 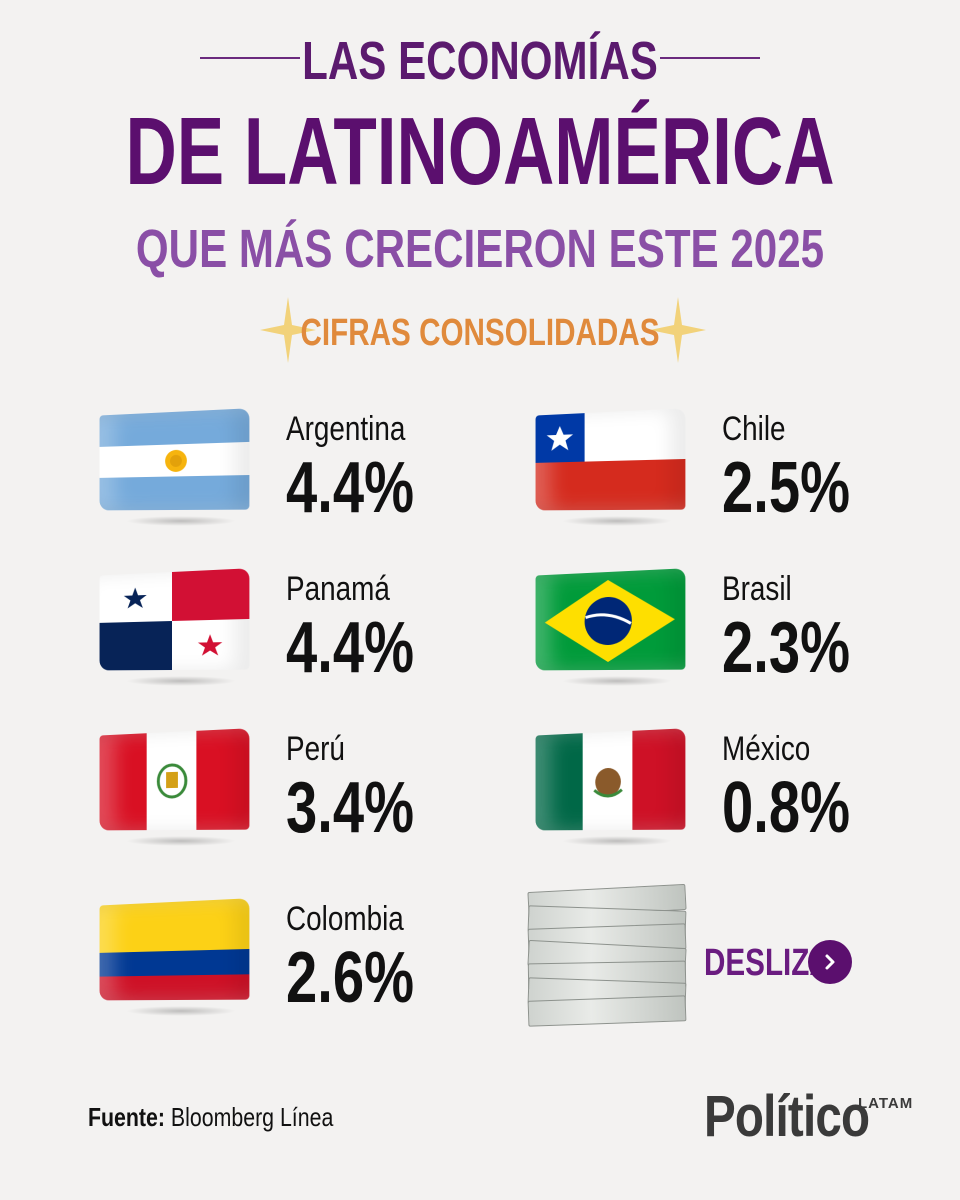 I want to click on title-divider-right, so click(x=710, y=58).